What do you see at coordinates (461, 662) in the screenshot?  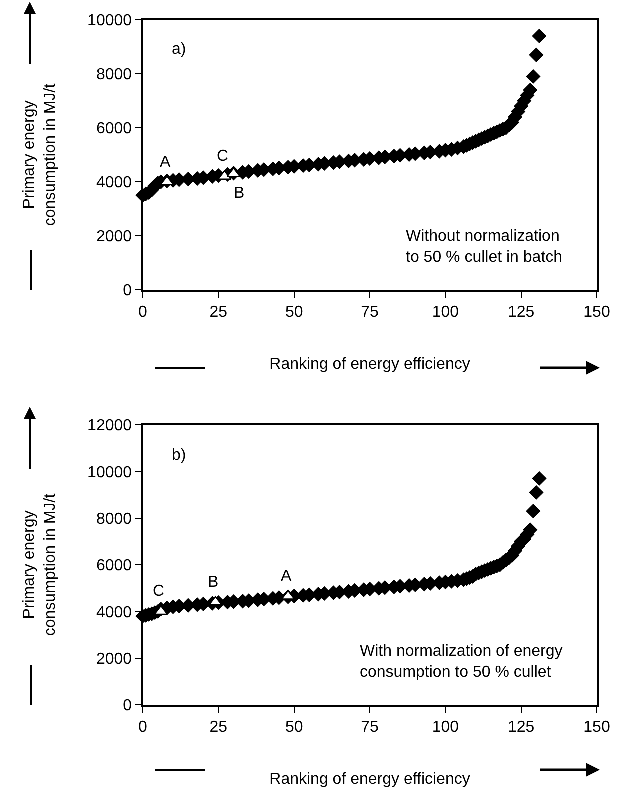 I see `annotation: With normalization of energy consumption to 50 % cullet` at bounding box center [461, 662].